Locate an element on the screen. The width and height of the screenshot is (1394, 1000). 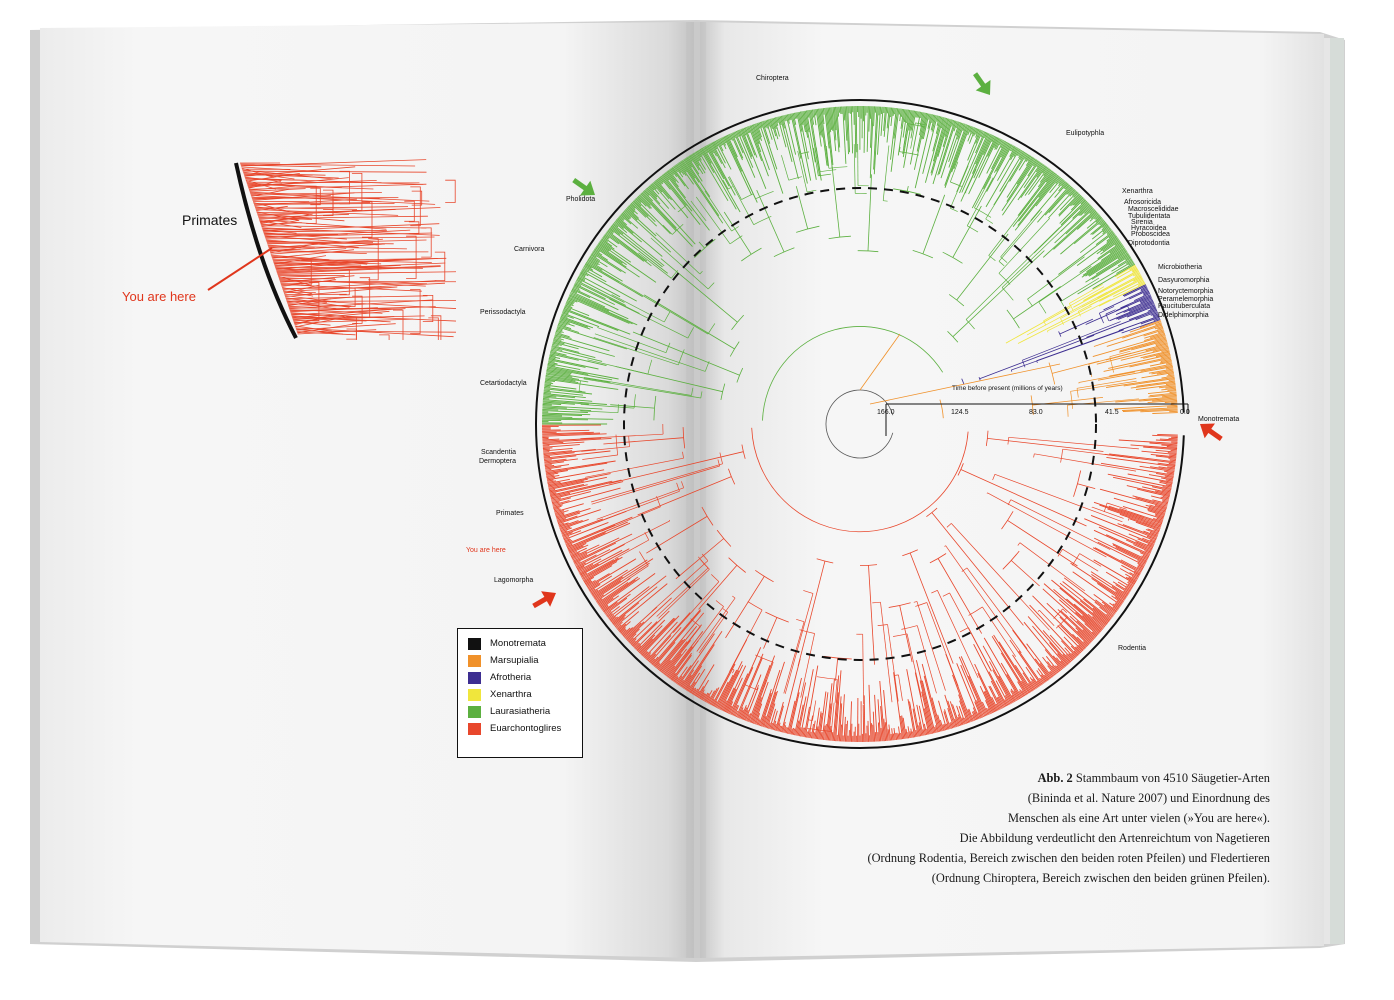
inset-node is located at coordinates (306, 272).